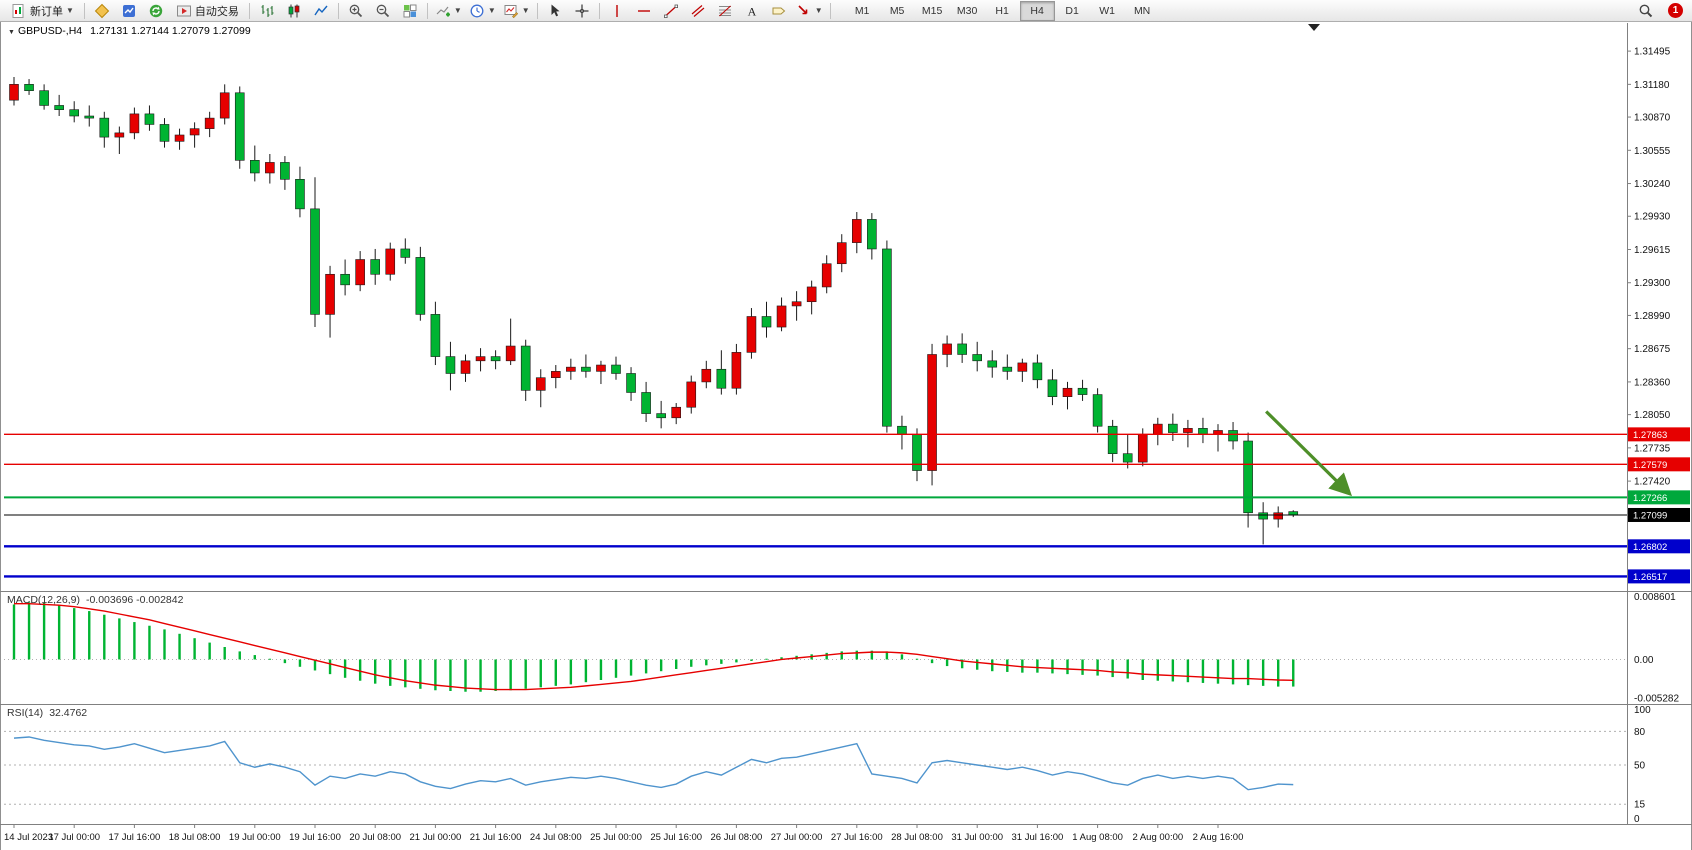 Image resolution: width=1692 pixels, height=850 pixels. Describe the element at coordinates (516, 11) in the screenshot. I see `templates-button: ▼` at that location.